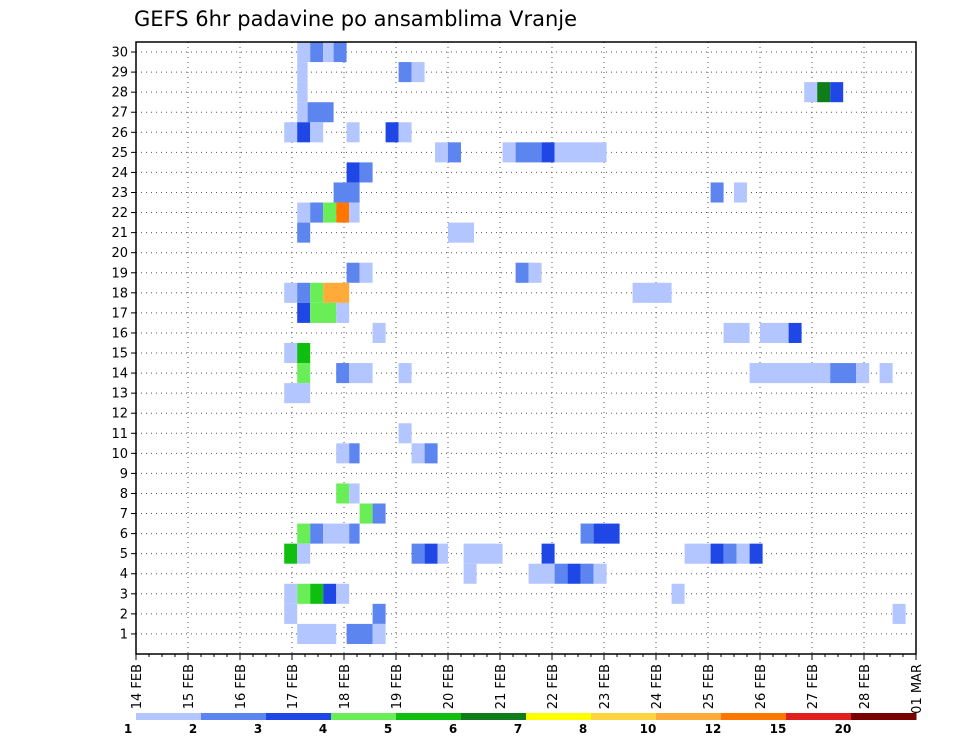 This screenshot has width=960, height=742. What do you see at coordinates (119, 53) in the screenshot?
I see `y-tick-label: 30` at bounding box center [119, 53].